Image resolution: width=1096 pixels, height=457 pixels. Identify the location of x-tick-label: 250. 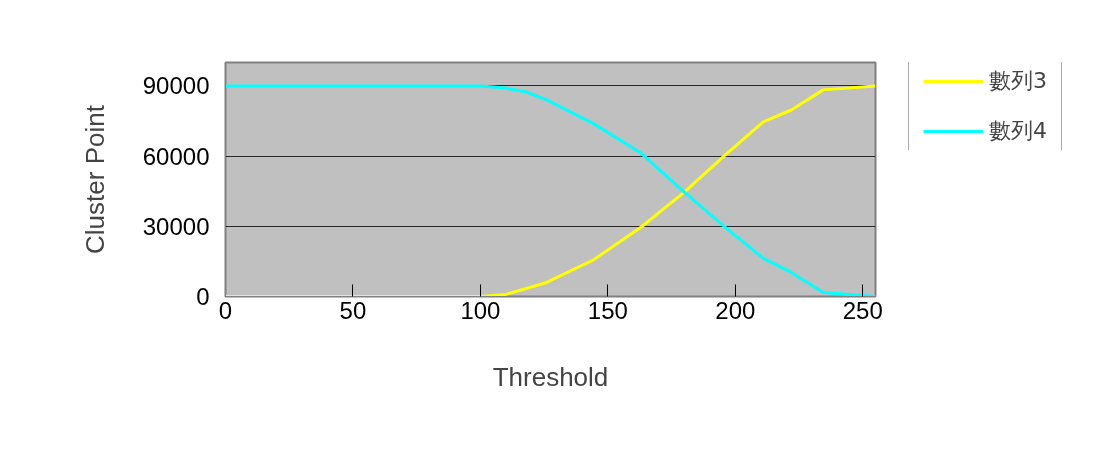
(862, 310).